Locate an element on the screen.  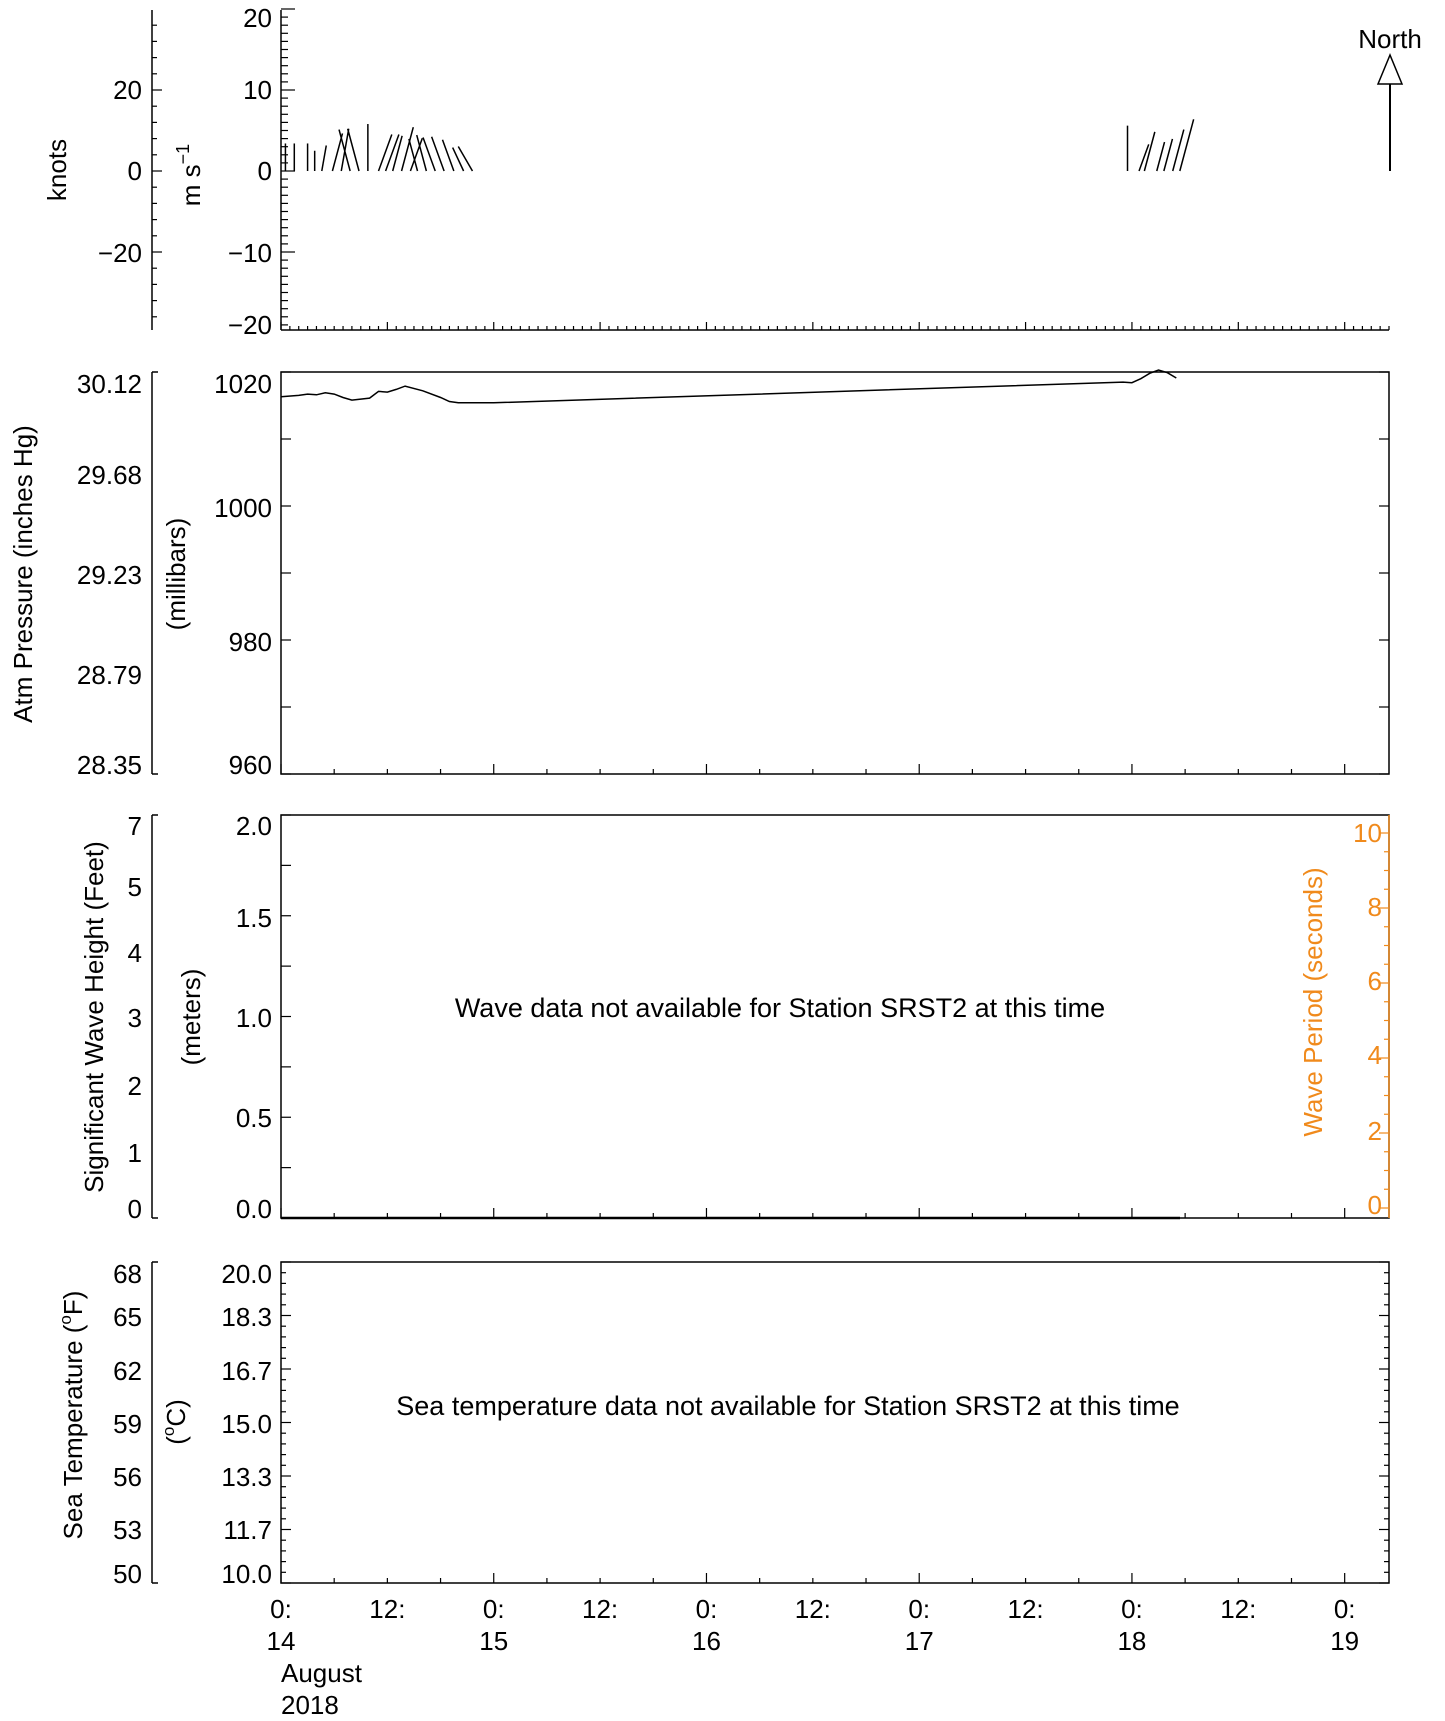
ms-tick-neg20: −20 is located at coordinates (250, 325).